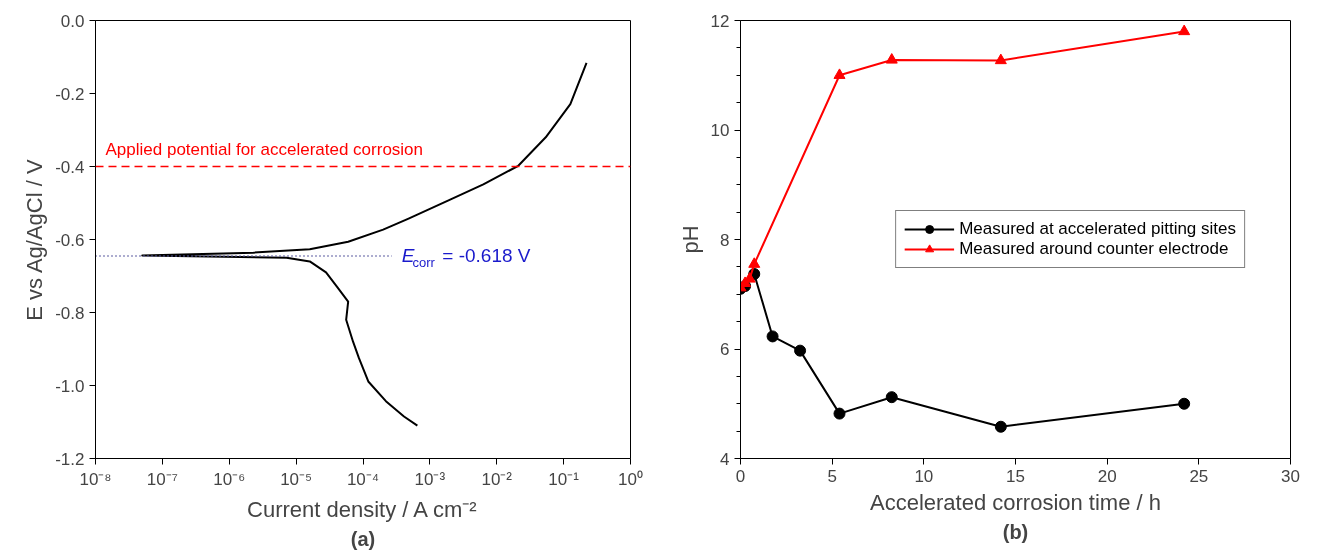  What do you see at coordinates (70, 313) in the screenshot?
I see `y-tick-label: -0.8` at bounding box center [70, 313].